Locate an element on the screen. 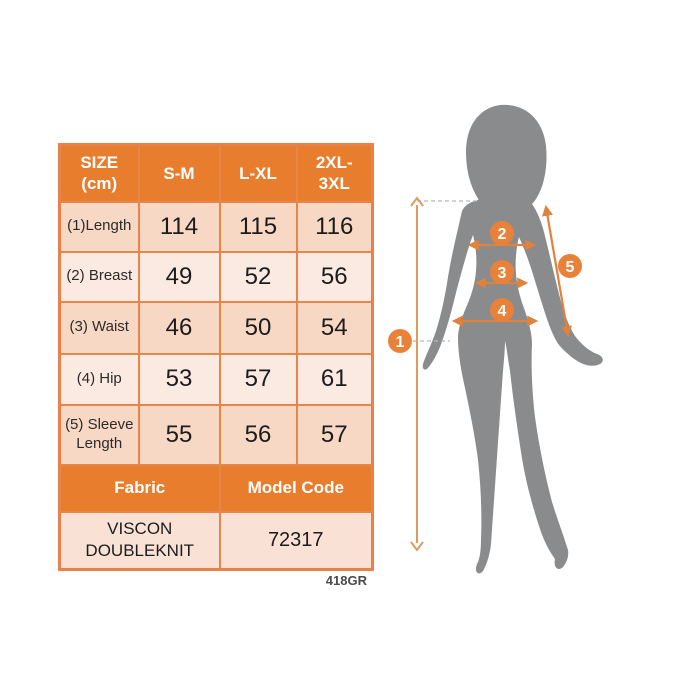 The height and width of the screenshot is (700, 700). length-s-m: 114 is located at coordinates (179, 226).